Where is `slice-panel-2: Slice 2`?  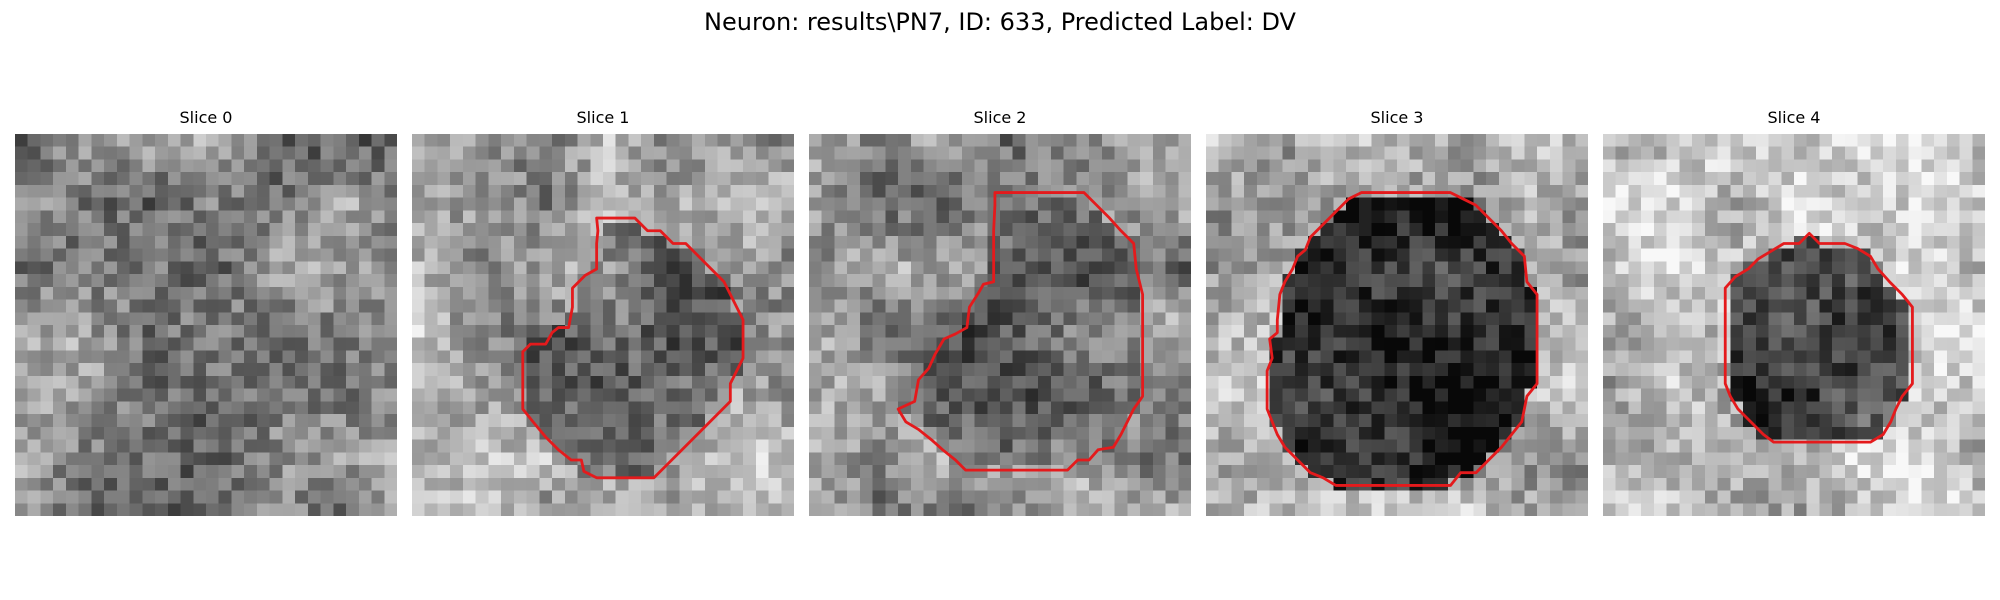 slice-panel-2: Slice 2 is located at coordinates (1000, 312).